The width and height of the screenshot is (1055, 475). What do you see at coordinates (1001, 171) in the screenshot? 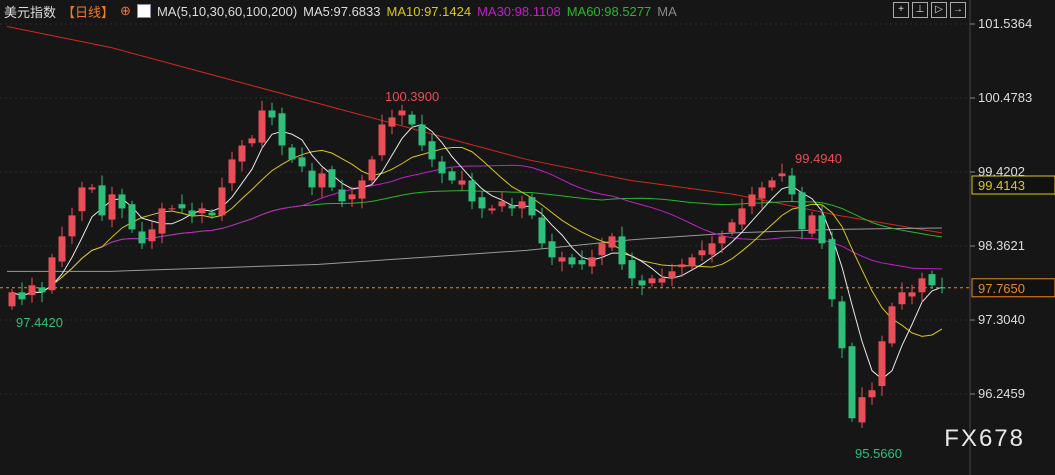
I see `y-tick-label: 99.4202` at bounding box center [1001, 171].